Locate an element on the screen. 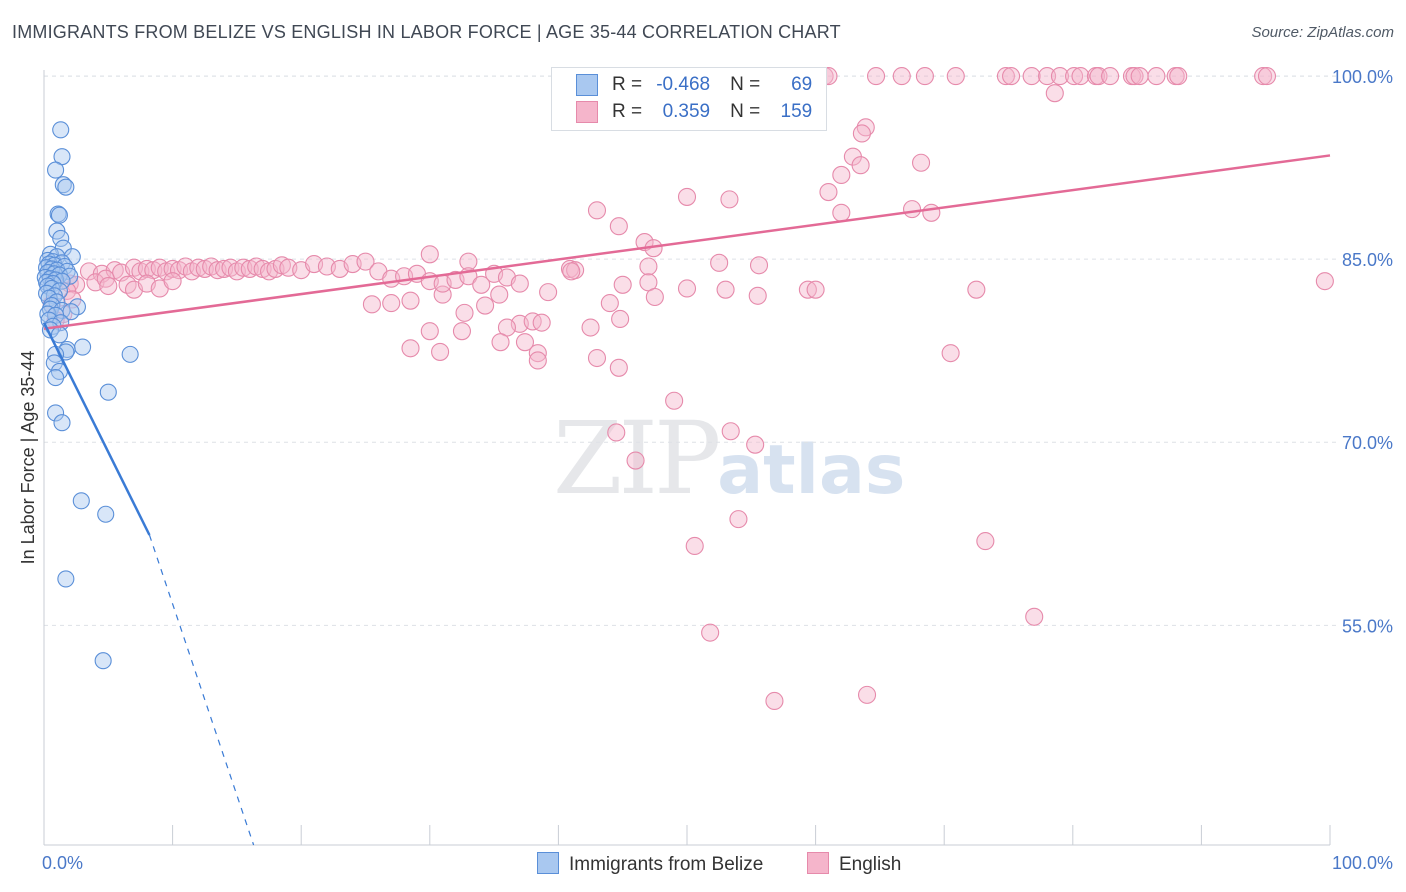 The height and width of the screenshot is (892, 1406). belize-trend-extension is located at coordinates (201, 690).